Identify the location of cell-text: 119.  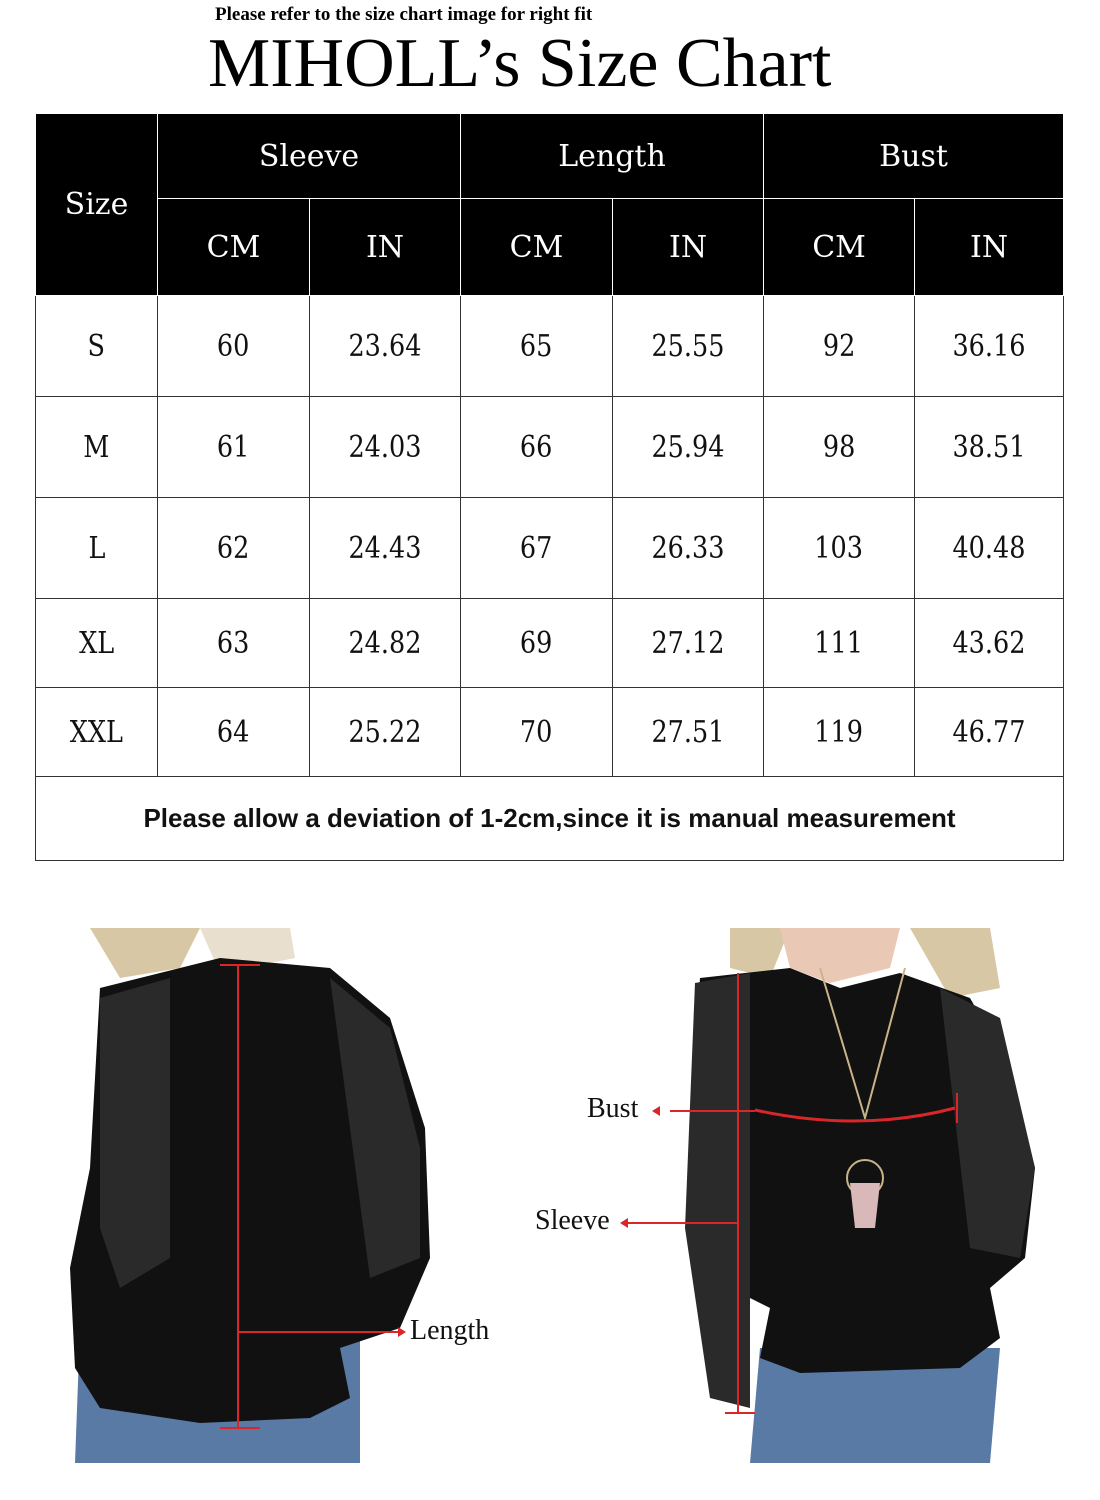
(839, 732).